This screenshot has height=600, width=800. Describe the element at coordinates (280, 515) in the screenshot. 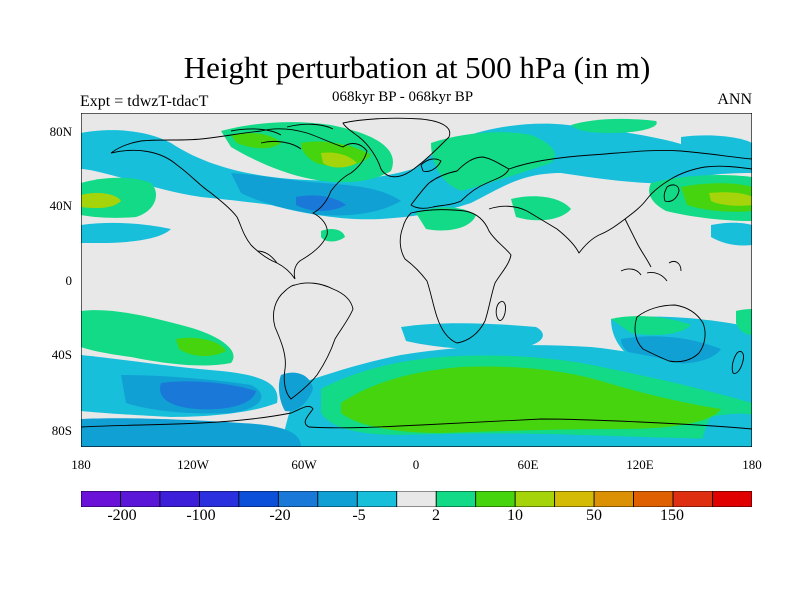

I see `colorbar-label-neg20: -20` at that location.